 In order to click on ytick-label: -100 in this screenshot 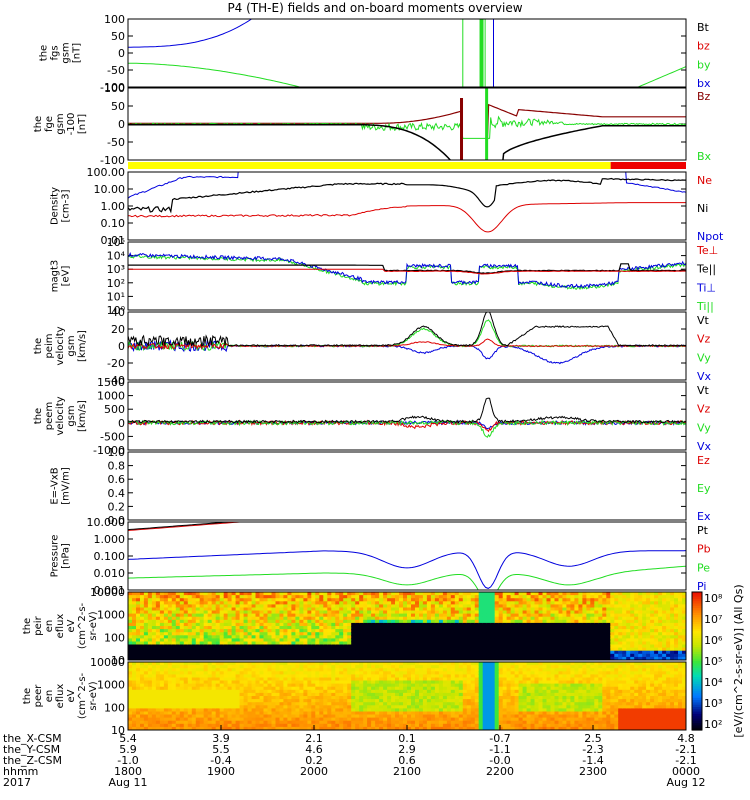, I will do `click(112, 160)`.